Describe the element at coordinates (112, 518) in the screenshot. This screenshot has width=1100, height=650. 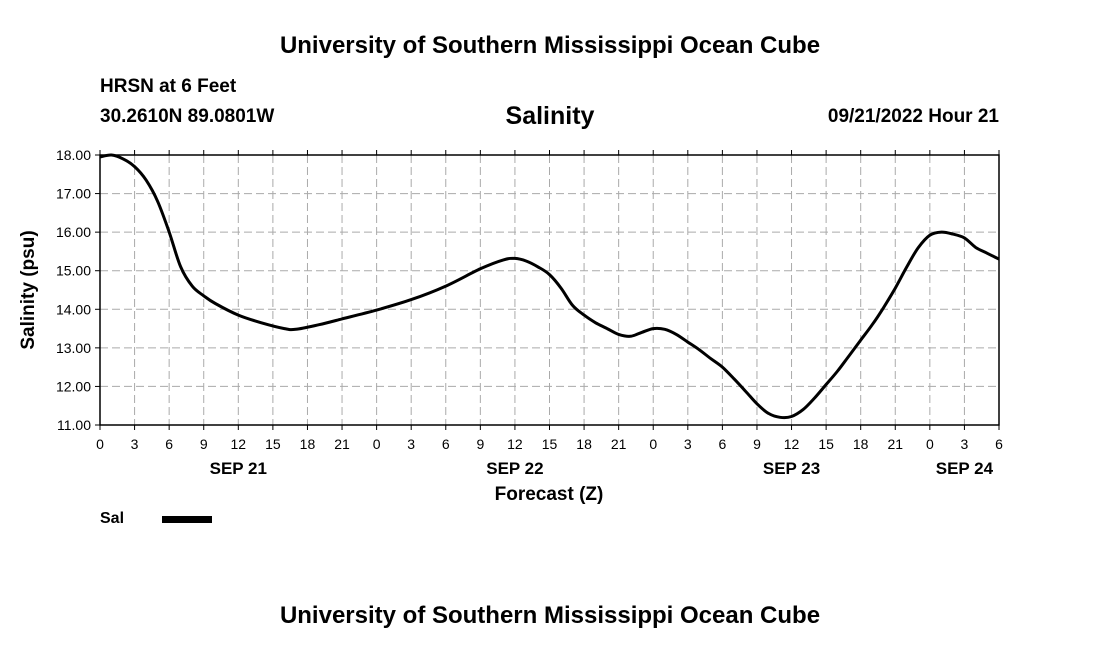
I see `legend-label: Sal` at that location.